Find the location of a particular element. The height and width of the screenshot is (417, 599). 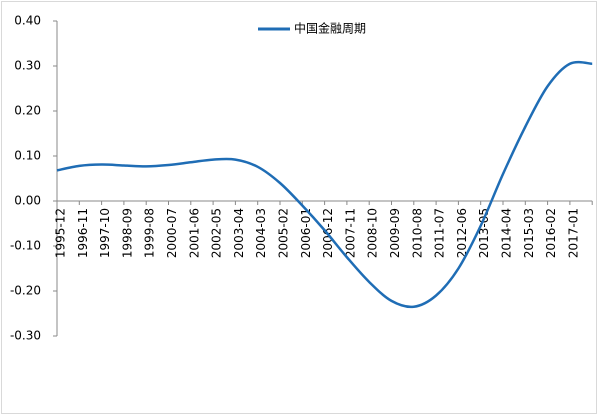

y-tick-label: 0.10 is located at coordinates (27, 156).